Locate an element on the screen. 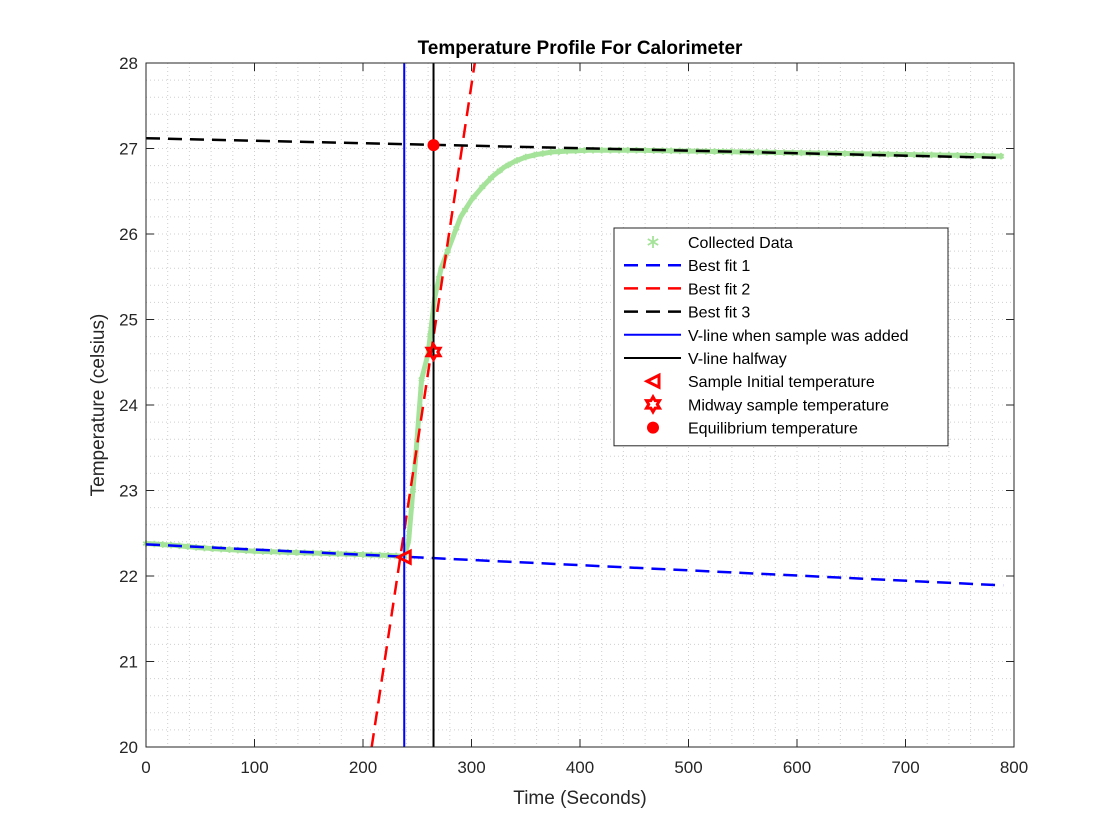 The image size is (1120, 840). legend-entry: Equilibrium temperature is located at coordinates (752, 429).